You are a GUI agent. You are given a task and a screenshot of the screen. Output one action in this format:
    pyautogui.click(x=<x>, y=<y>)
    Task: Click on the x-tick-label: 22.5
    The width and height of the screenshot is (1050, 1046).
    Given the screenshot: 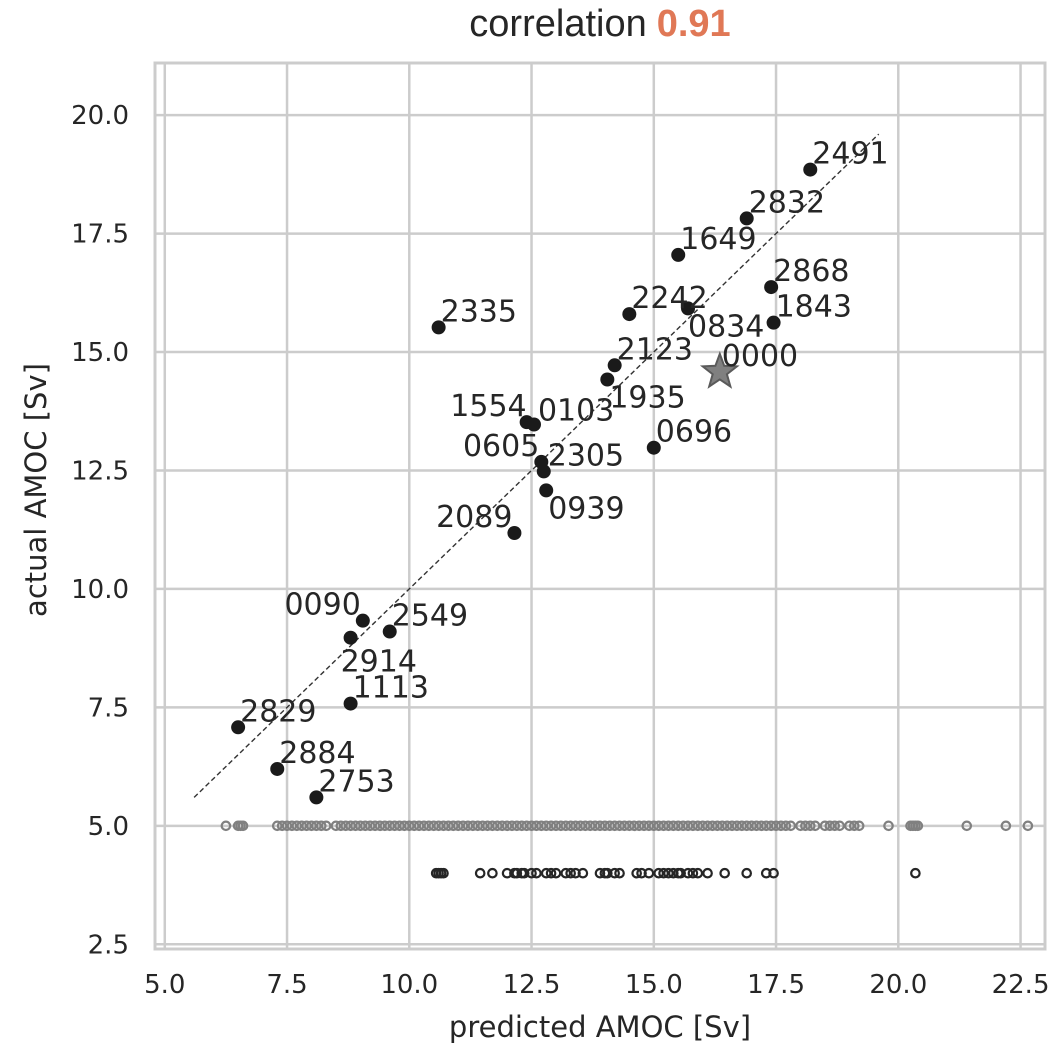 What is the action you would take?
    pyautogui.click(x=1021, y=985)
    